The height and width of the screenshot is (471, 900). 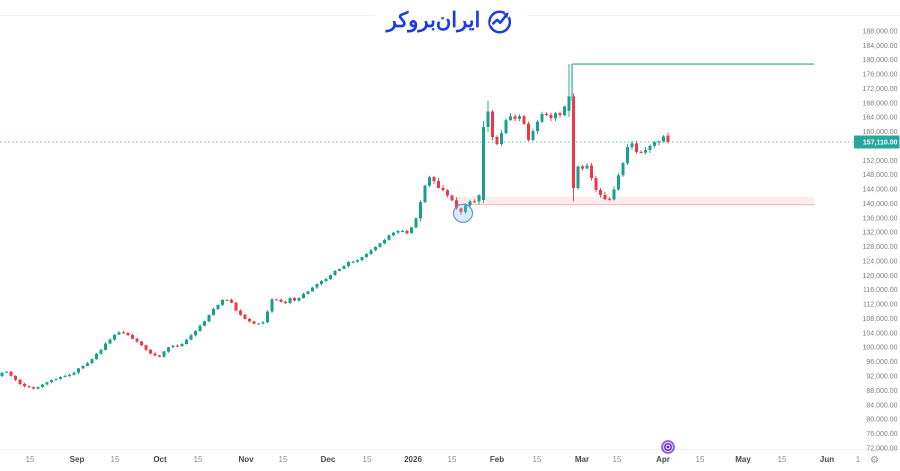 What do you see at coordinates (879, 60) in the screenshot?
I see `price-axis-label: 180,000.00` at bounding box center [879, 60].